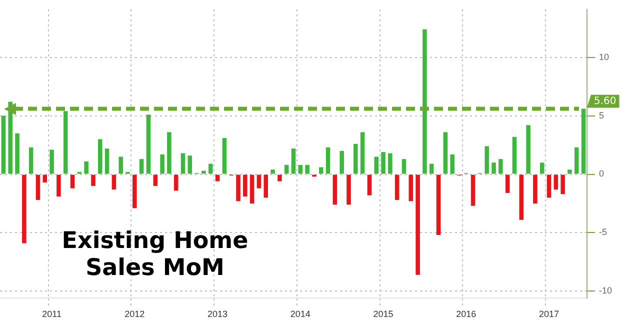 This screenshot has width=620, height=323. I want to click on x-tick-label: 2015, so click(383, 314).